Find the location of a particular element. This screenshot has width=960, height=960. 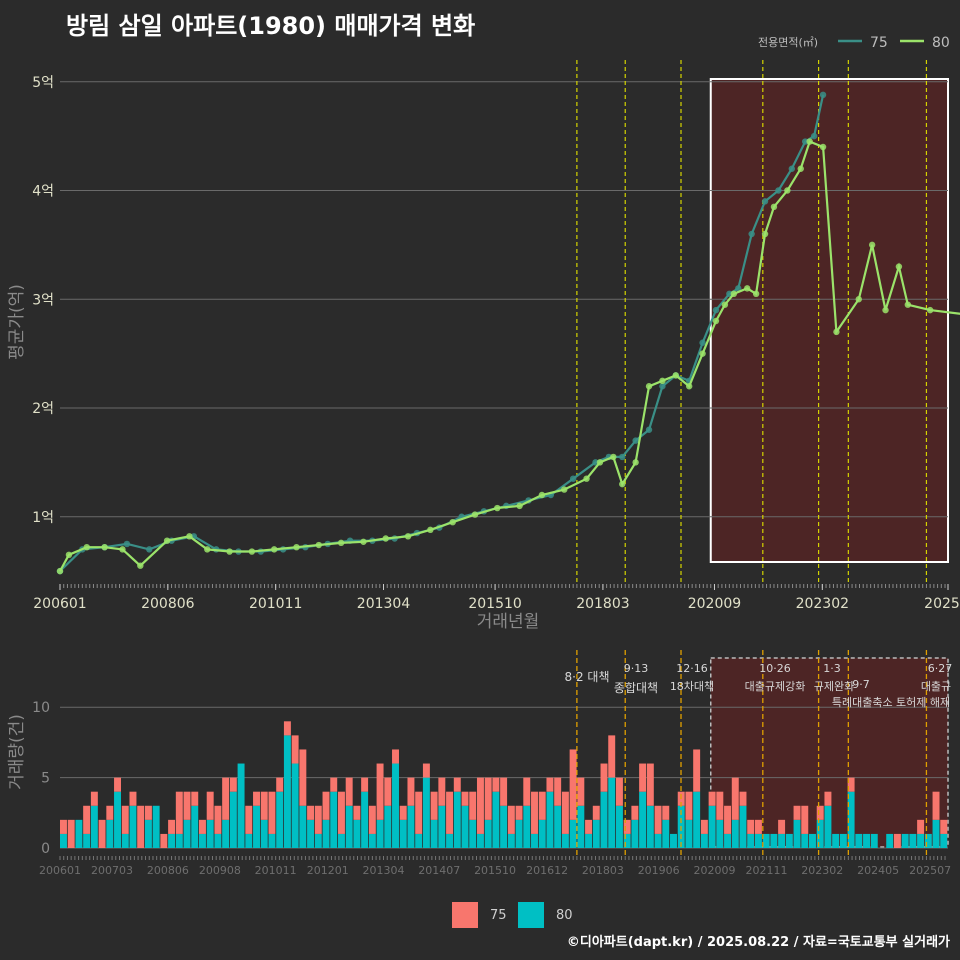

highlight-range is located at coordinates (829, 320).